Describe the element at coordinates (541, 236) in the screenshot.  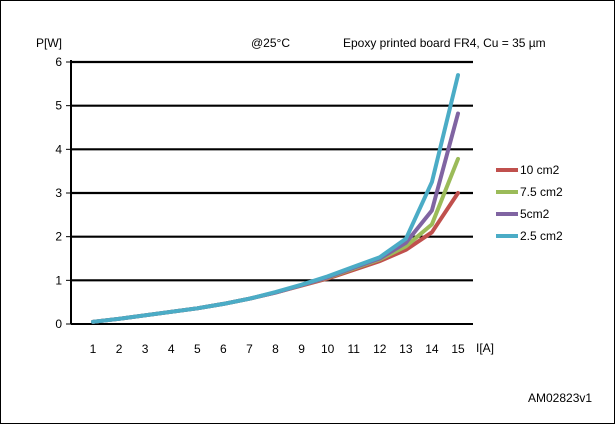
I see `legend-label: 2.5 cm2` at that location.